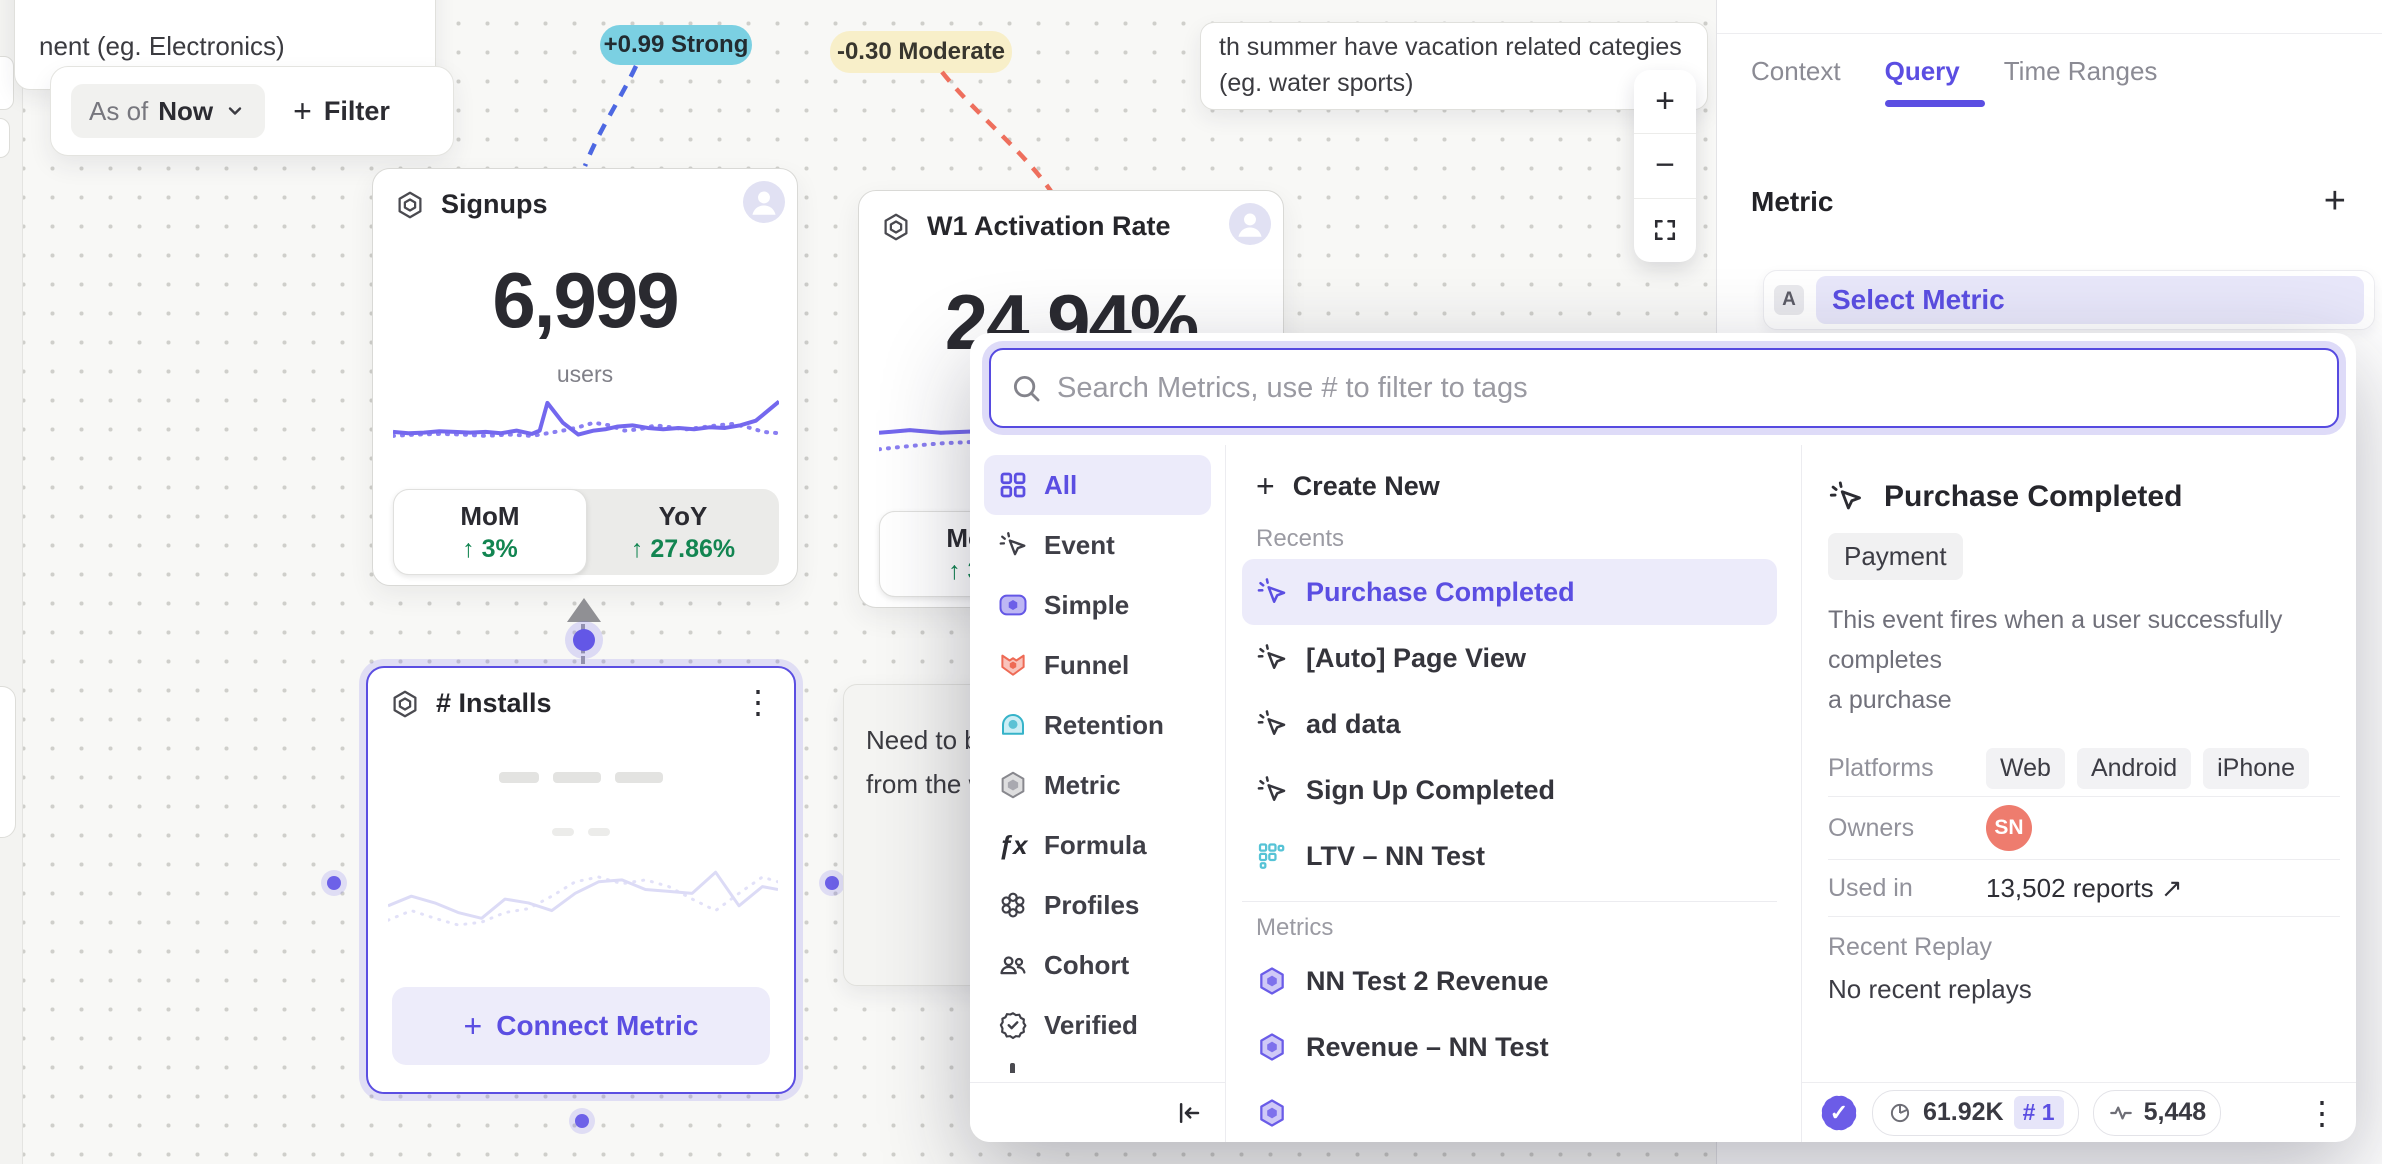 The image size is (2382, 1164). I want to click on comparison-toggle: MoM ↑ 3% YoY ↑ 27.86%, so click(586, 532).